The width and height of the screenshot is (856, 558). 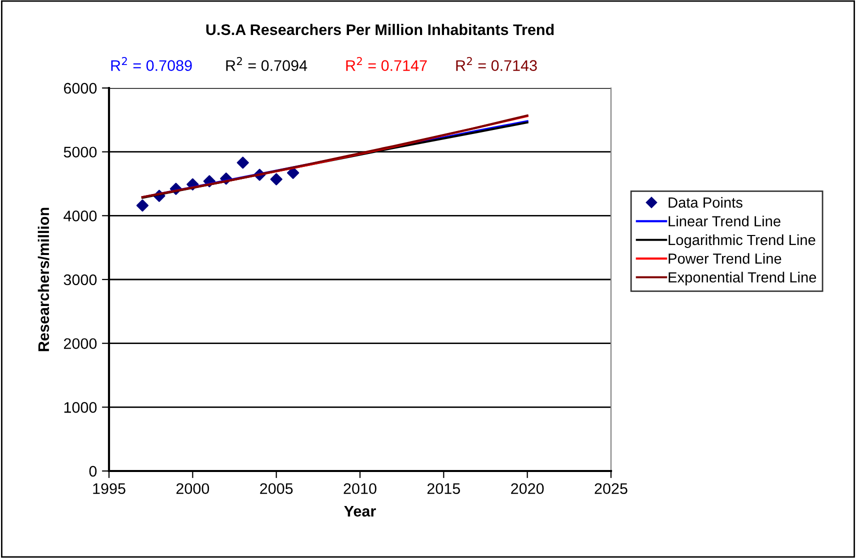 I want to click on legend-label: Data Points, so click(x=705, y=202).